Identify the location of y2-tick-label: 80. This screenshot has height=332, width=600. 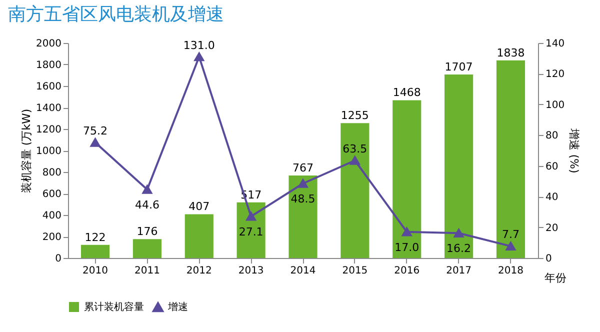
(552, 136).